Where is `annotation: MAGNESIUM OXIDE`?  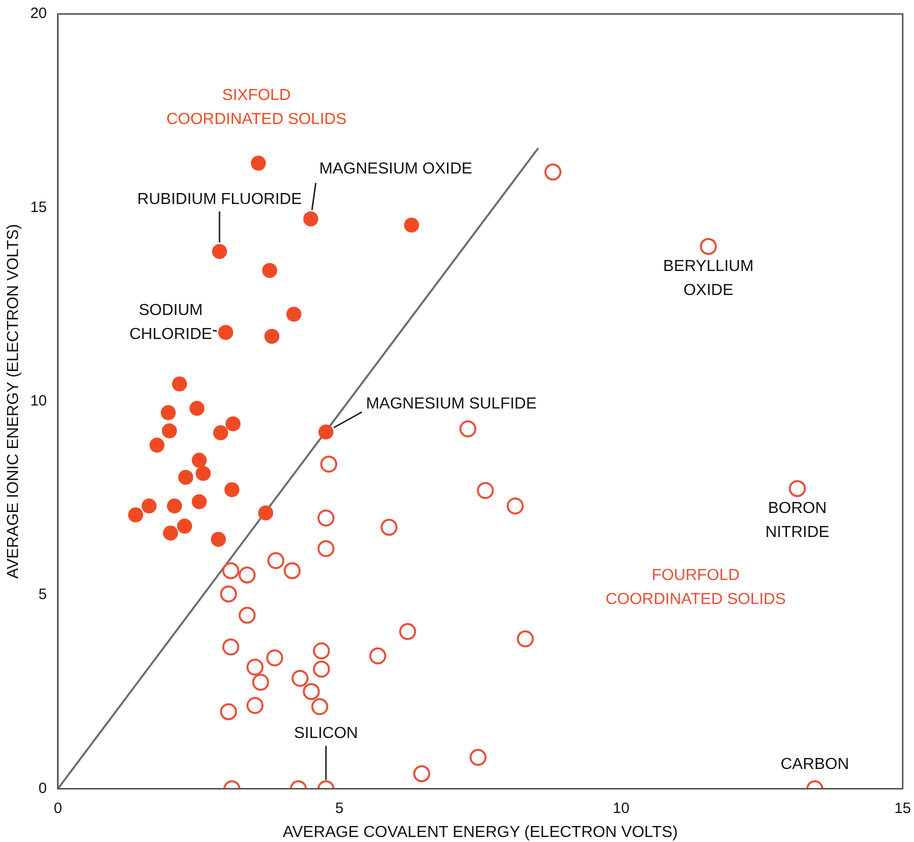 annotation: MAGNESIUM OXIDE is located at coordinates (395, 169).